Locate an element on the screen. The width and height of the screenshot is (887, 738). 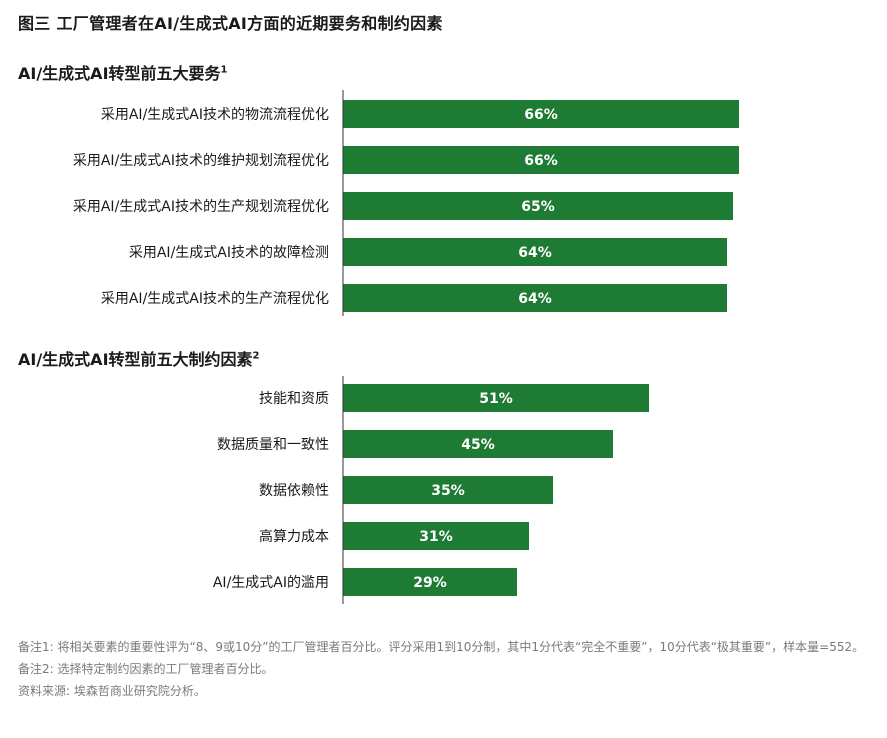
priority-value-label-5: 64% is located at coordinates (535, 299).